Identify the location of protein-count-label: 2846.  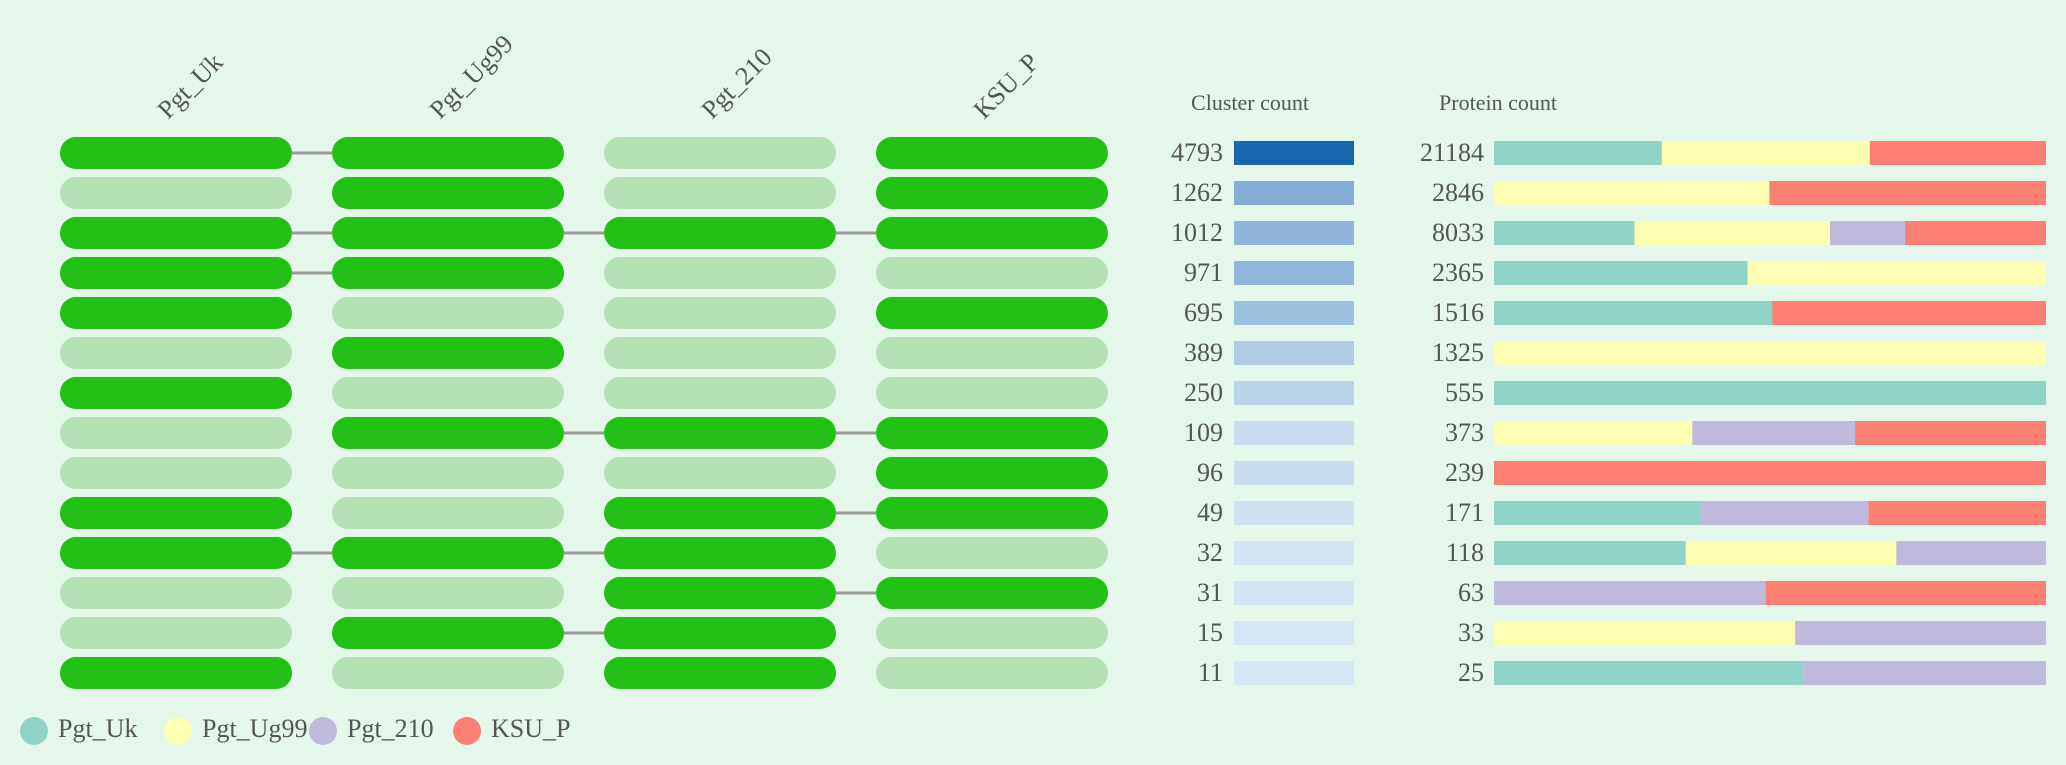
(1458, 192).